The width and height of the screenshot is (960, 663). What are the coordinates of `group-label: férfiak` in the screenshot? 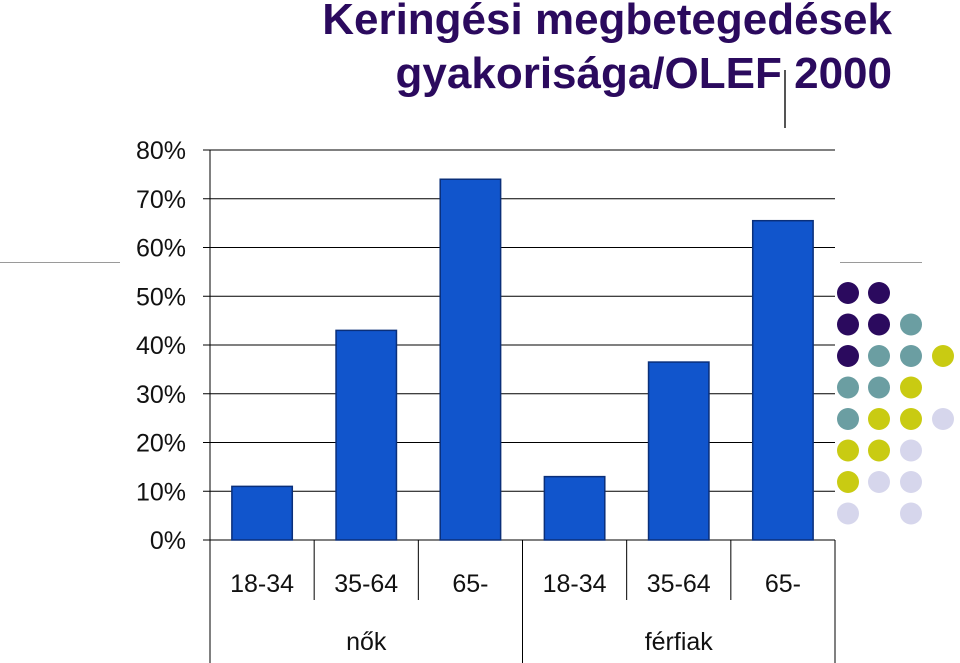 It's located at (679, 642).